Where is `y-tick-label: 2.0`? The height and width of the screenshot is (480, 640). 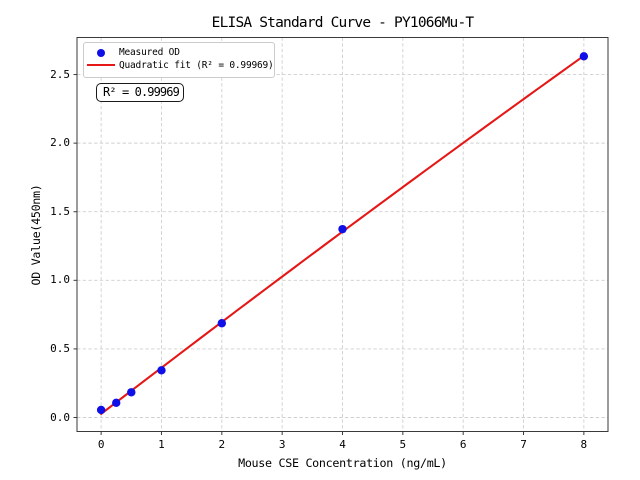
y-tick-label: 2.0 is located at coordinates (60, 143).